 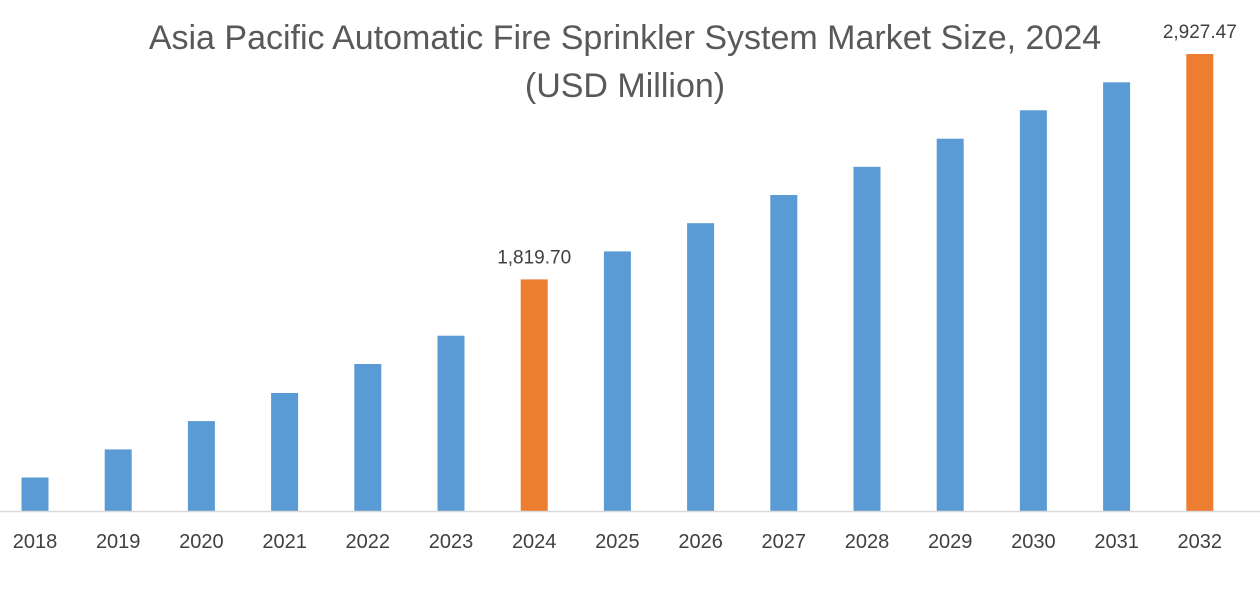 I want to click on x-tick-label-2024: 2024, so click(x=534, y=542).